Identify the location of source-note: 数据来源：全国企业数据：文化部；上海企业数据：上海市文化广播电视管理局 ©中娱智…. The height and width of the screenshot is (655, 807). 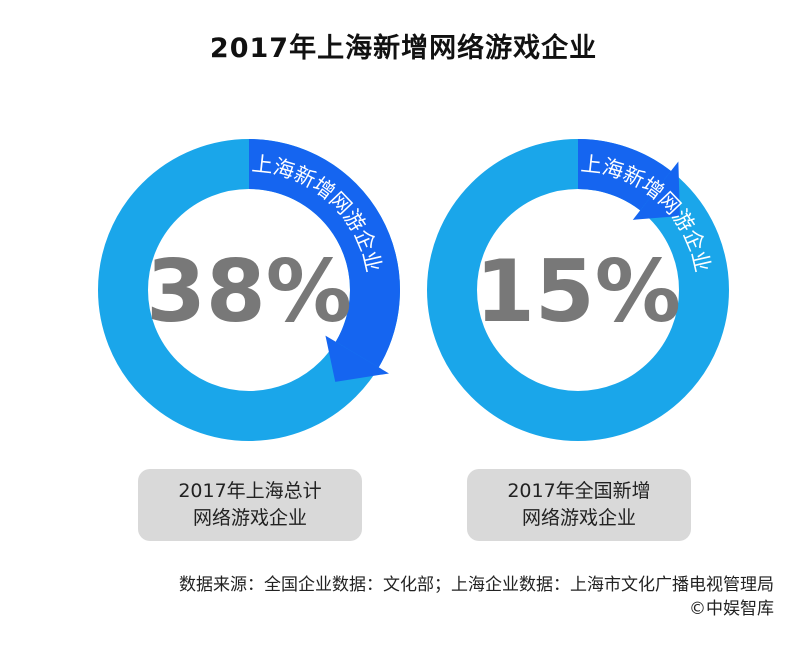
(476, 597).